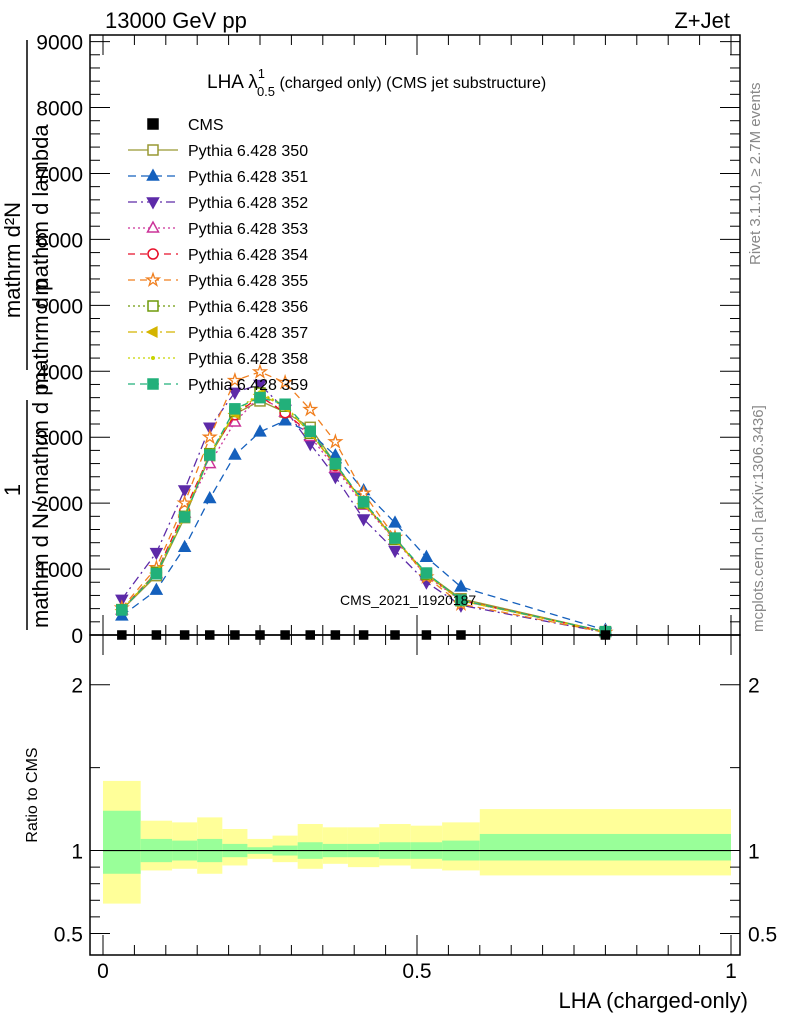  What do you see at coordinates (12, 490) in the screenshot?
I see `ylabel-prefactor-num: 1` at bounding box center [12, 490].